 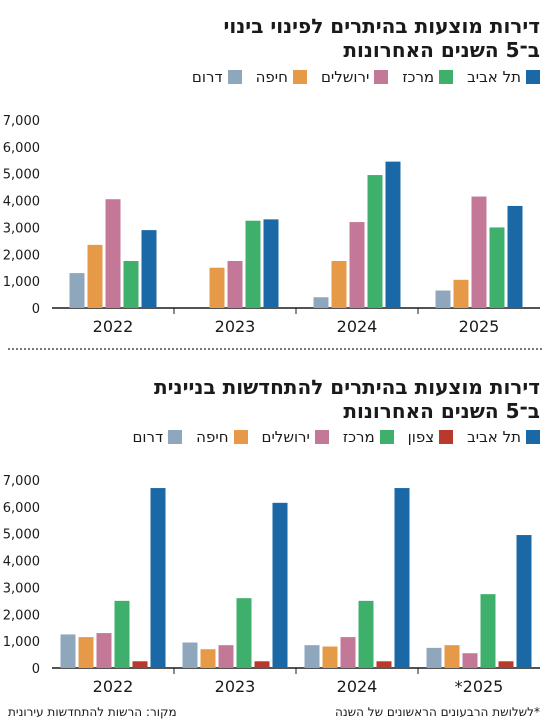 What do you see at coordinates (441, 50) in the screenshot?
I see `chart1-subtitle: ב־5 השנים האחרונות` at bounding box center [441, 50].